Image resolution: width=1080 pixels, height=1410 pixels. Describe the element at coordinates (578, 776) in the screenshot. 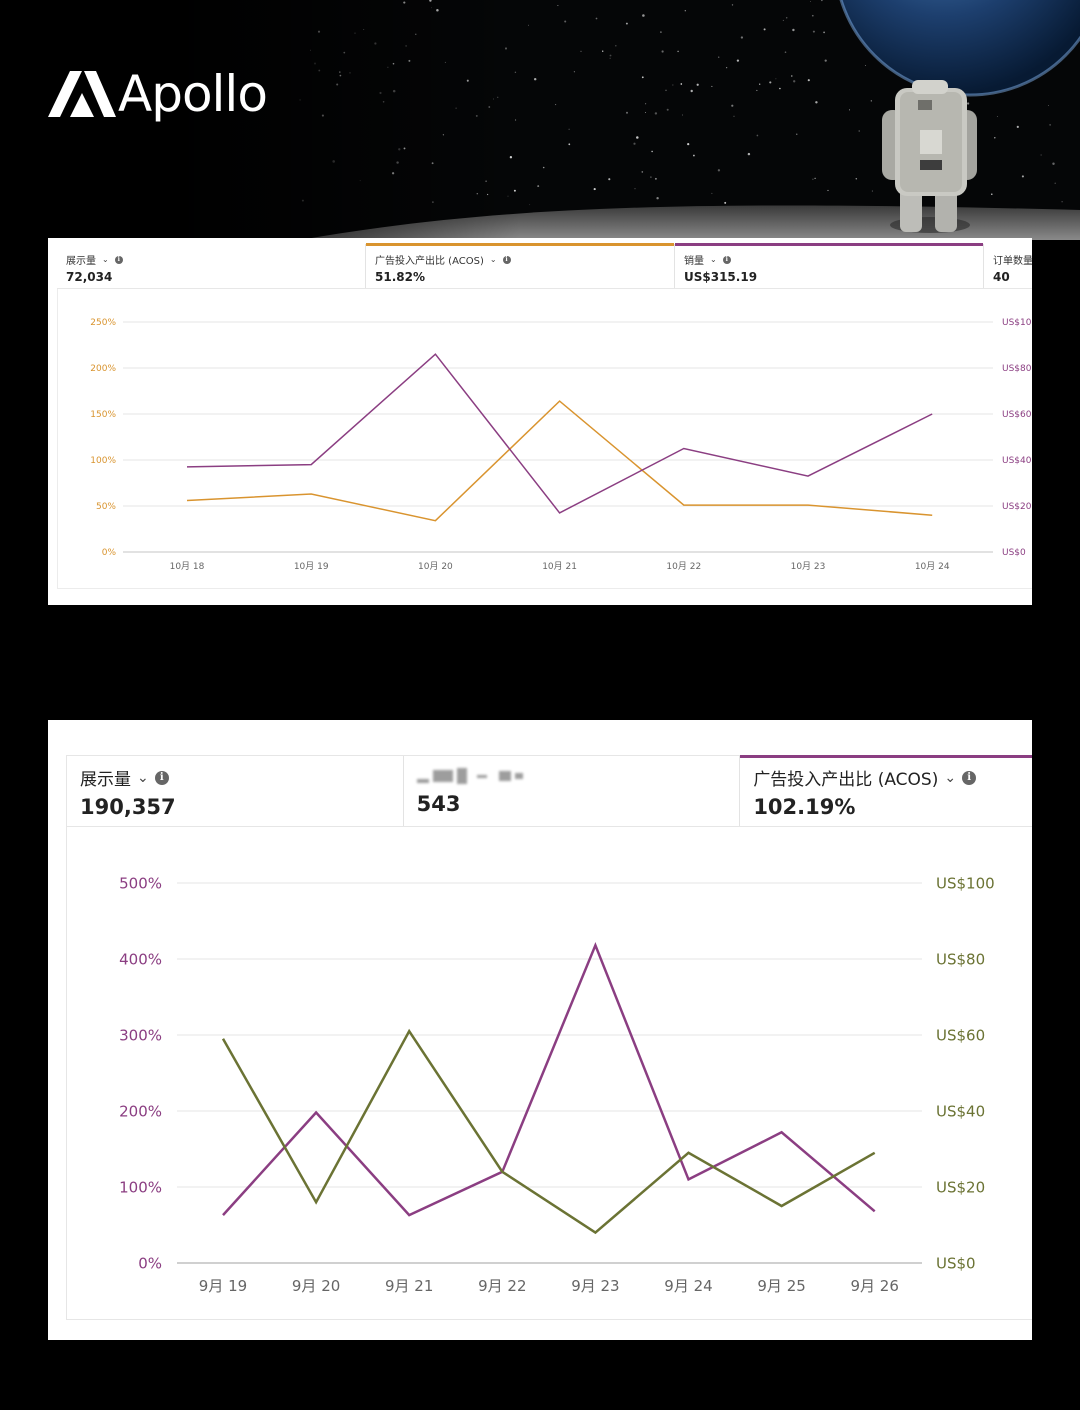

I see `redacted-metric-label` at that location.